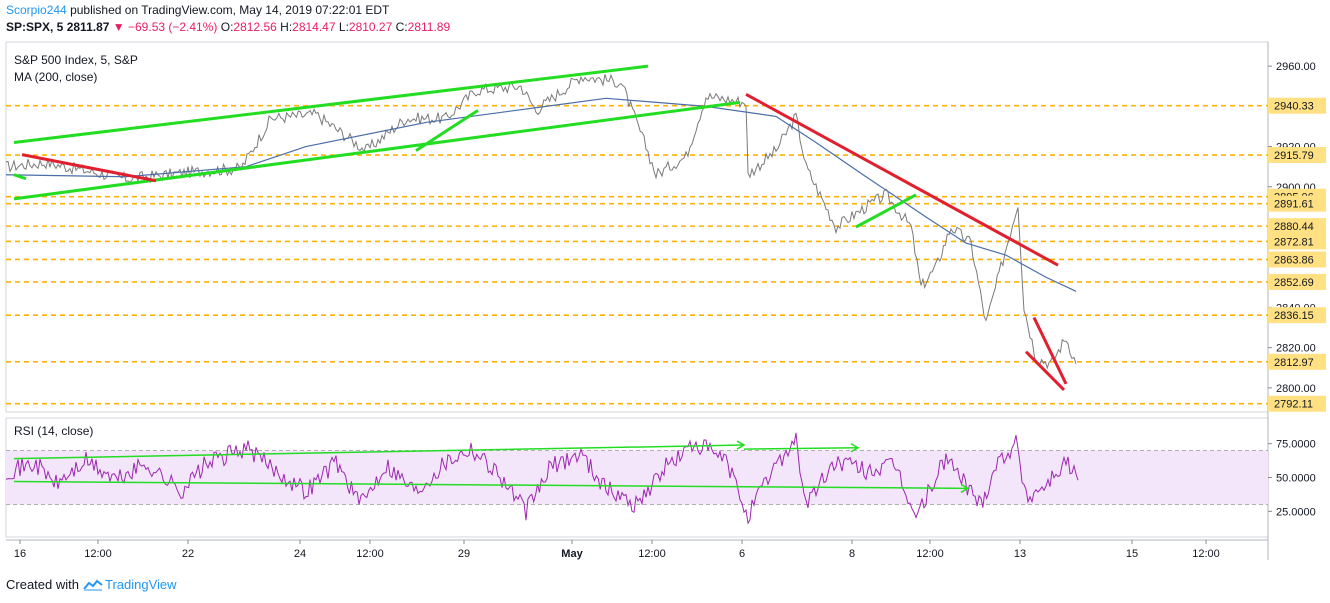  What do you see at coordinates (54, 431) in the screenshot?
I see `rsi-pane-title: RSI (14, close)` at bounding box center [54, 431].